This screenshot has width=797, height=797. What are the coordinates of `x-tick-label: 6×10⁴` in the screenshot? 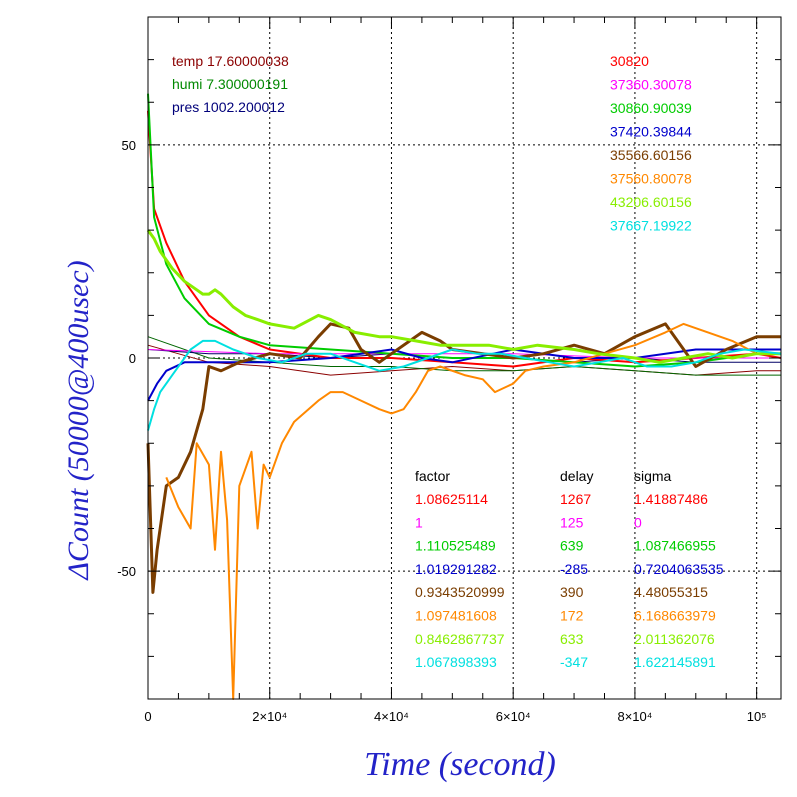 It's located at (513, 716).